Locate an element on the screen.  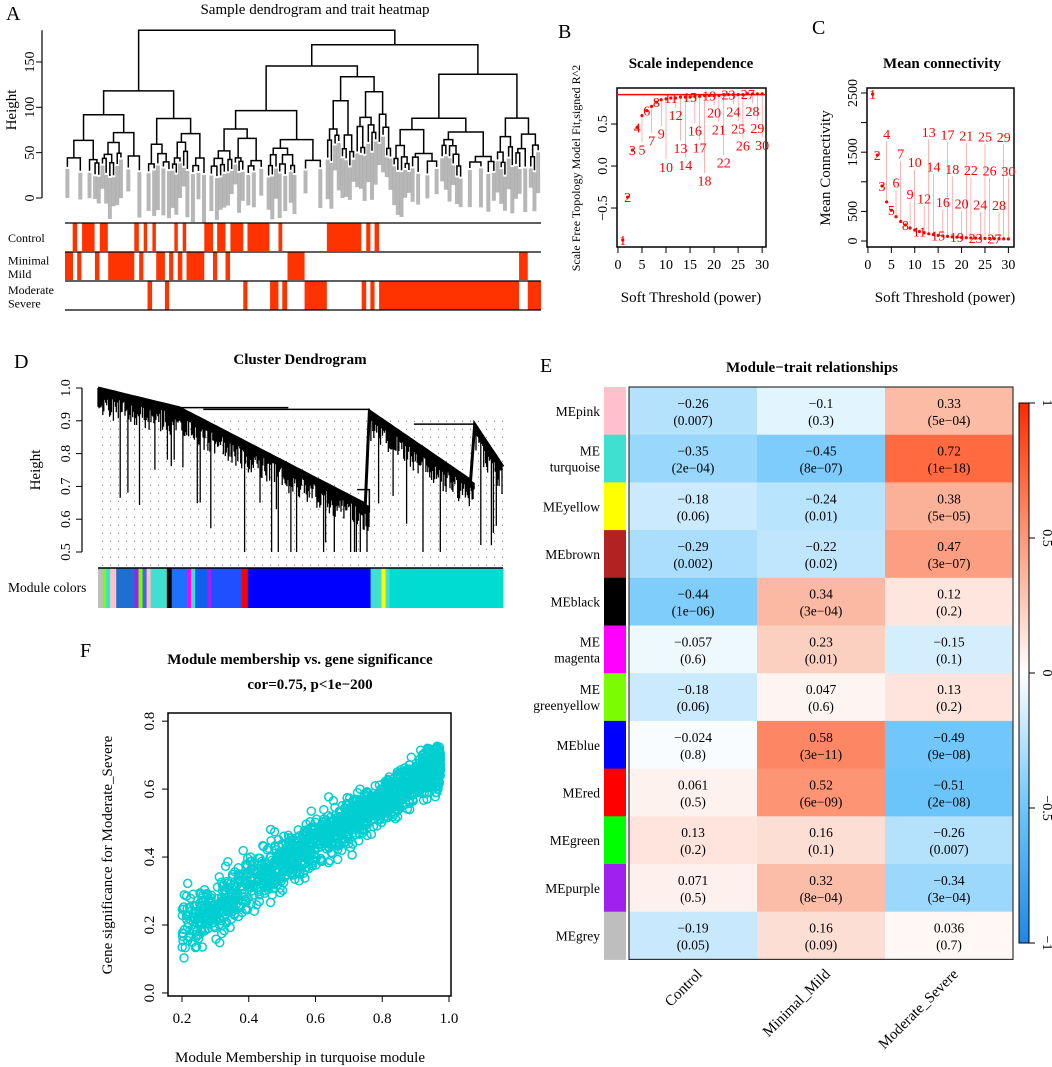
f-x-tick-label: 0.4 is located at coordinates (248, 1019).